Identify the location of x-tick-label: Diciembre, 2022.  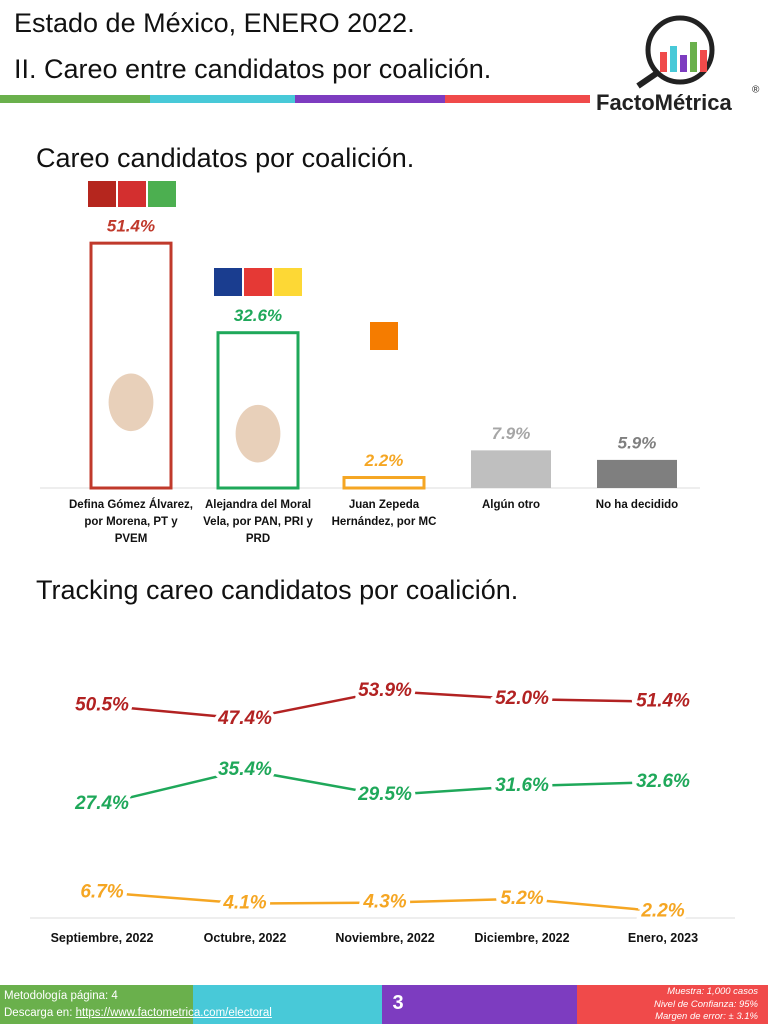
(522, 938).